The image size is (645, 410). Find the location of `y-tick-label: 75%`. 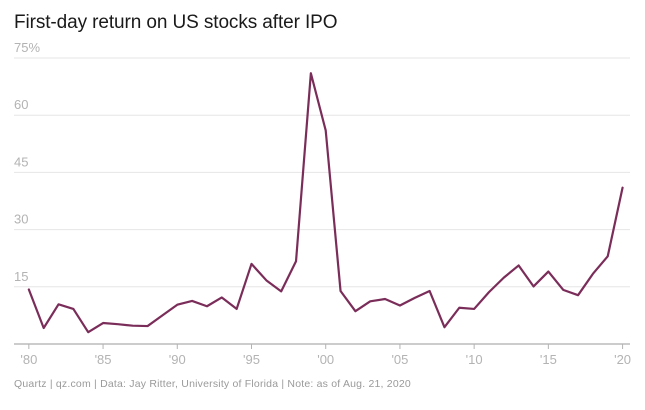

y-tick-label: 75% is located at coordinates (27, 47).